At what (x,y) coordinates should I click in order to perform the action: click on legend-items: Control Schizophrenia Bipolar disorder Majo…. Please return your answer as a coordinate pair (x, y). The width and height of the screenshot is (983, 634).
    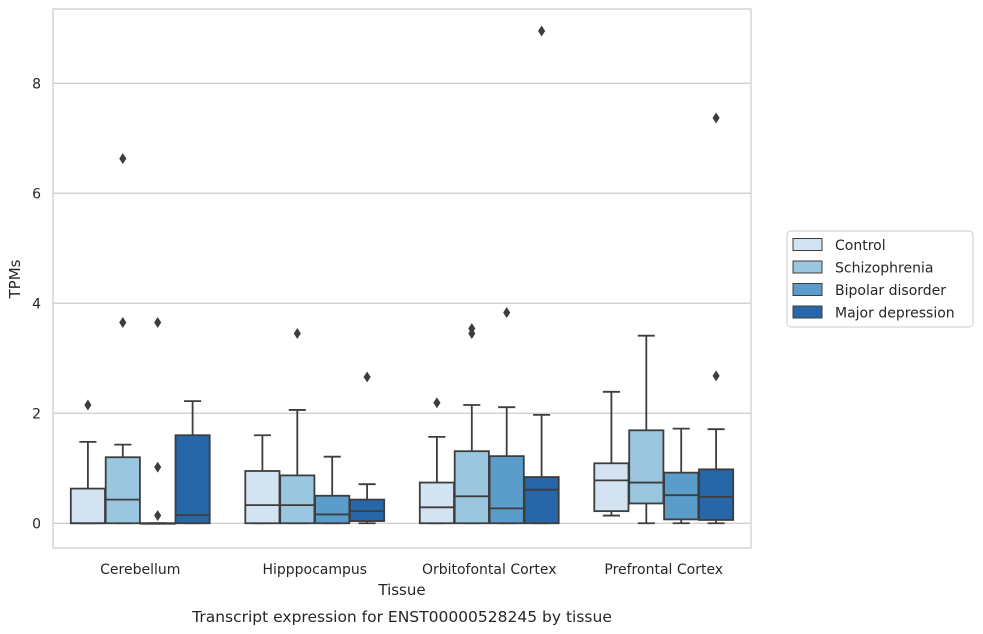
    Looking at the image, I should click on (873, 280).